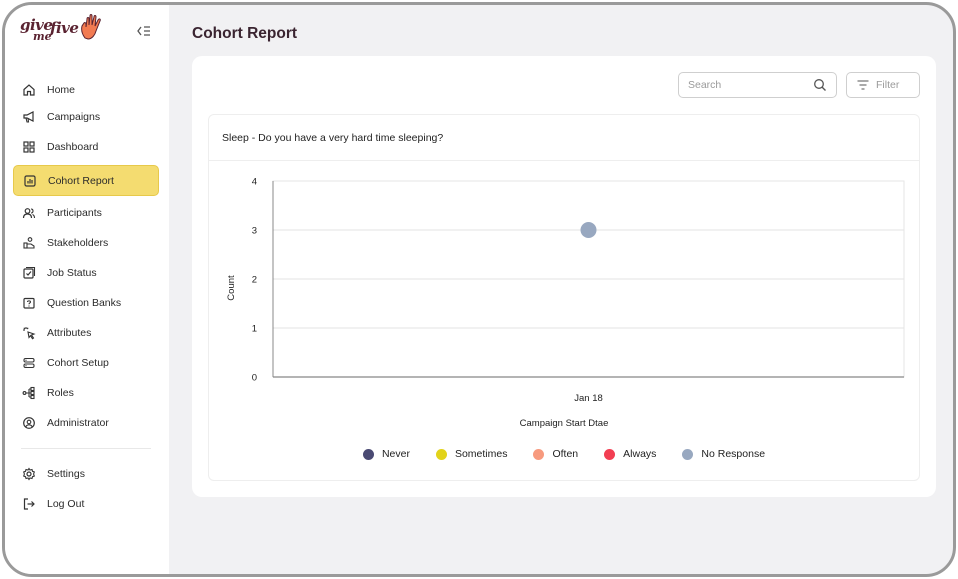 The height and width of the screenshot is (579, 958). What do you see at coordinates (60, 393) in the screenshot?
I see `sidebar-item-label: Roles` at bounding box center [60, 393].